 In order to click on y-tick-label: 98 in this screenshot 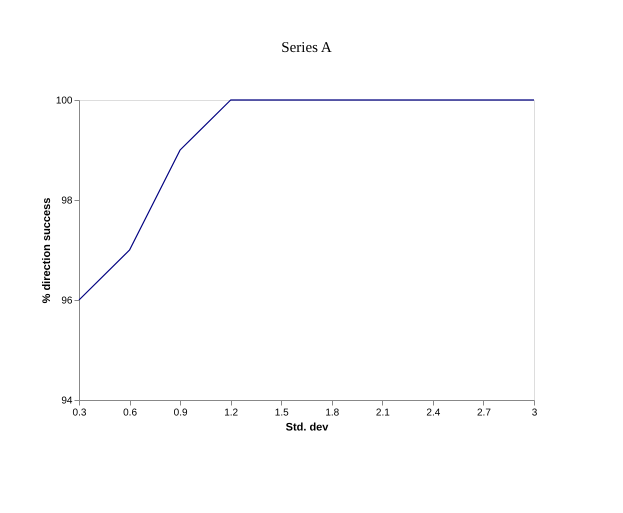, I will do `click(67, 201)`.